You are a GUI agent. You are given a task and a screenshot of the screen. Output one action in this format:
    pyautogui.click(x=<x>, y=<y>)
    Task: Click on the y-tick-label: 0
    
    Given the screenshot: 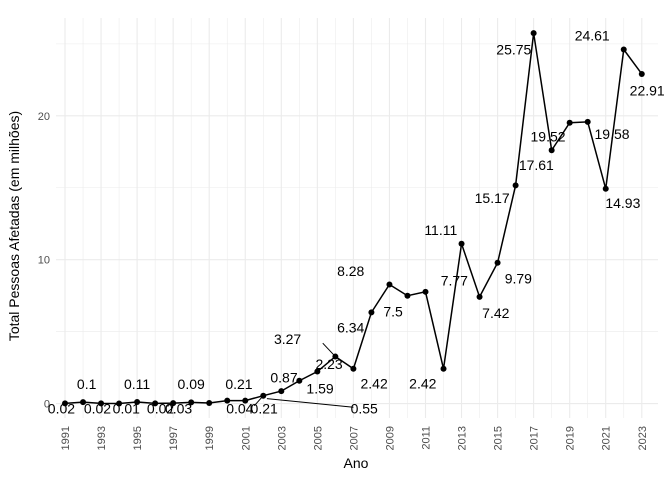 What is the action you would take?
    pyautogui.click(x=47, y=405)
    